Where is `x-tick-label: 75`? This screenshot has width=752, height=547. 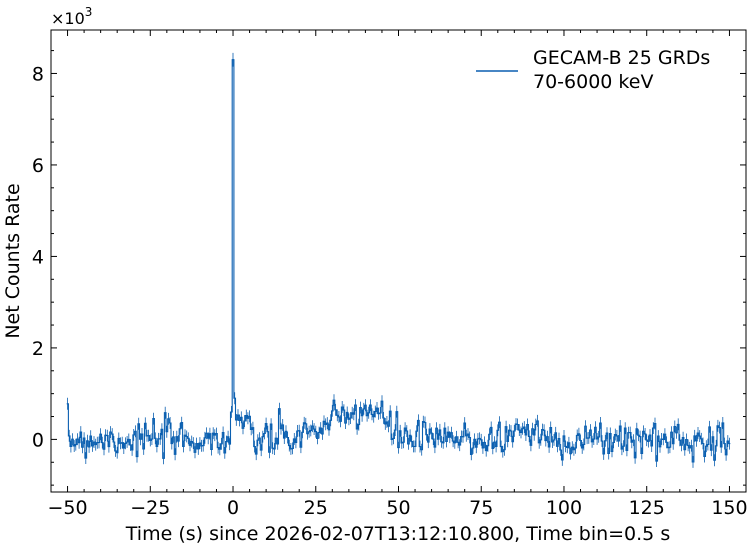
x-tick-label: 75 is located at coordinates (481, 508).